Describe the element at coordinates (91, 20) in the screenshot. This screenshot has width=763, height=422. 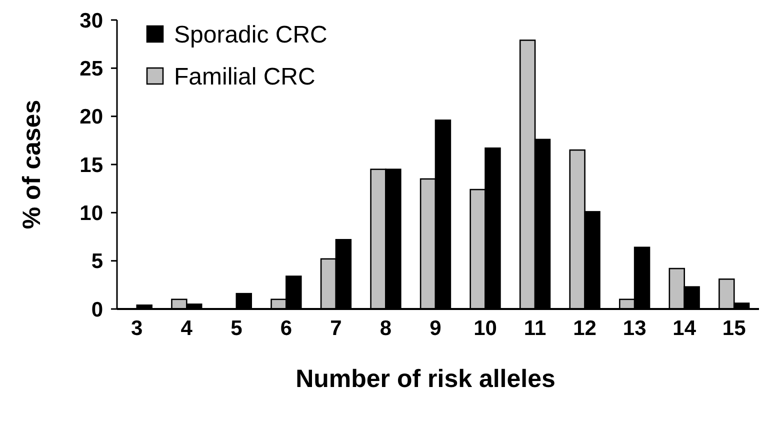
I see `y-tick-label: 30` at that location.